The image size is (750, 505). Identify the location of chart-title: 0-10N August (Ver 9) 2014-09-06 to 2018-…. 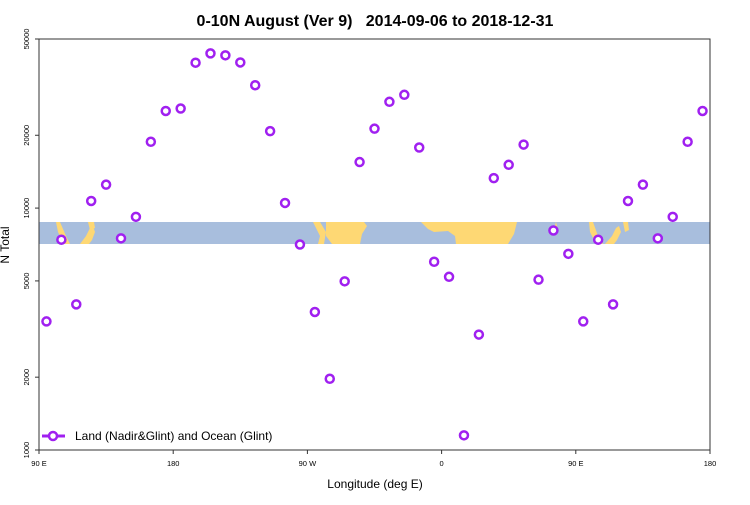
(375, 21).